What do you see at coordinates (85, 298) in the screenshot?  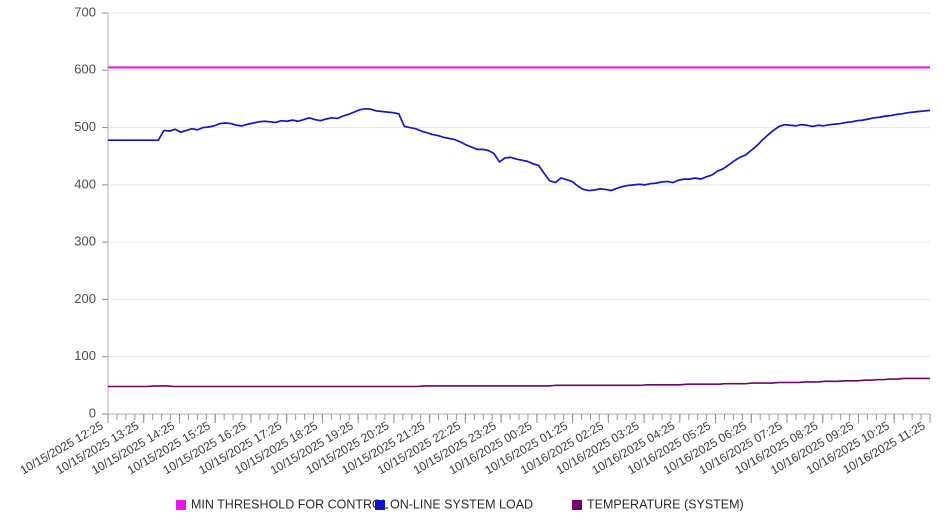 I see `y-tick-label: 200` at bounding box center [85, 298].